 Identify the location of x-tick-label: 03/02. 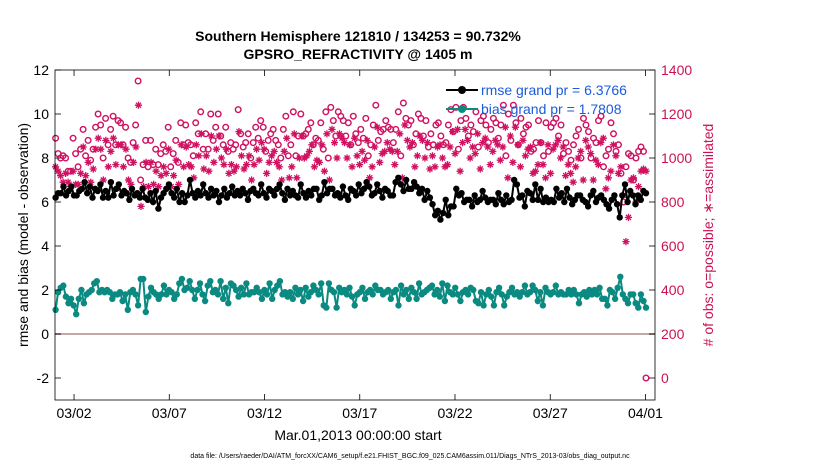
(74, 413).